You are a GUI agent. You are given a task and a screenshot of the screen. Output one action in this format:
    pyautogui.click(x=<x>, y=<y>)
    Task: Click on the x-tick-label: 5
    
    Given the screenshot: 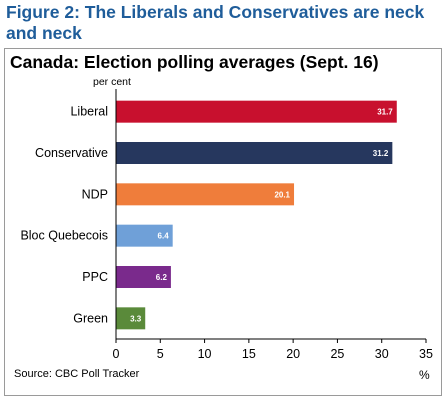 What is the action you would take?
    pyautogui.click(x=160, y=354)
    